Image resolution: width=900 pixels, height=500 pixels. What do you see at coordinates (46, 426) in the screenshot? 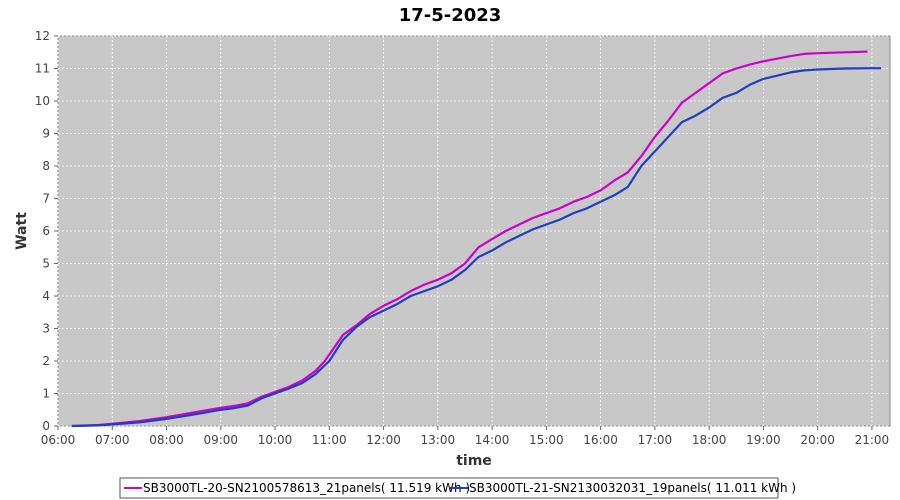
I see `y-tick-label: 0` at bounding box center [46, 426].